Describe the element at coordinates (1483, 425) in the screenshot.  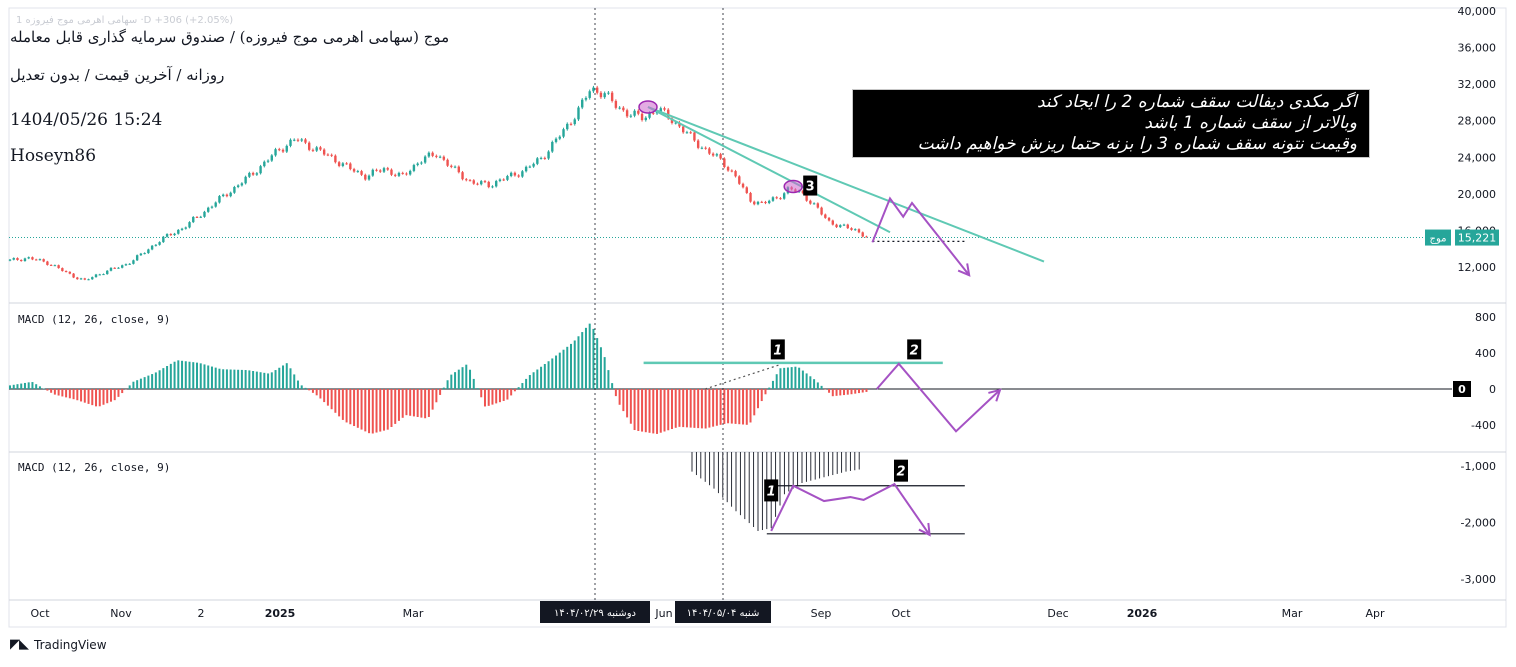
I see `y-tick-label: -400` at that location.